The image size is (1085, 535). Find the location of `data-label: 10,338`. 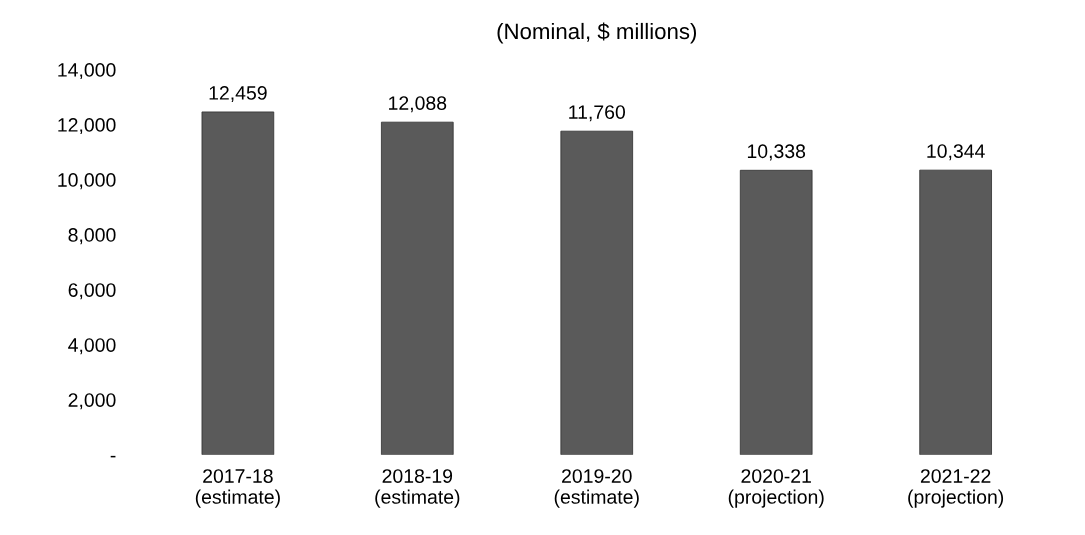

data-label: 10,338 is located at coordinates (776, 152).